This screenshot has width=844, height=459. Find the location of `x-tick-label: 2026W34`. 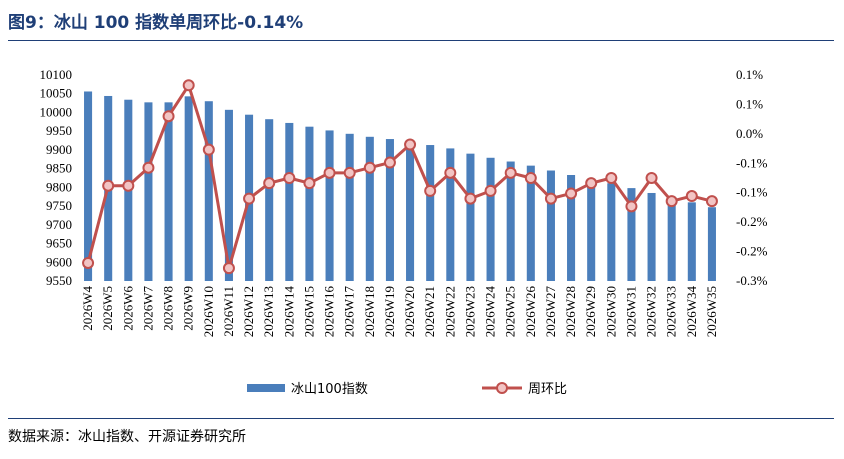

x-tick-label: 2026W34 is located at coordinates (691, 312).